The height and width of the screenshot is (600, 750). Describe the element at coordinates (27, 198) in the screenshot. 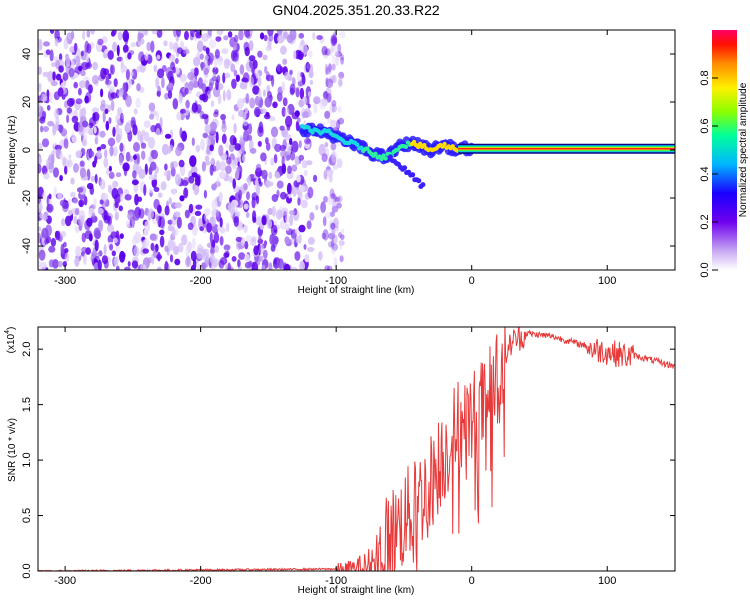

I see `y-tick-label: -20` at that location.